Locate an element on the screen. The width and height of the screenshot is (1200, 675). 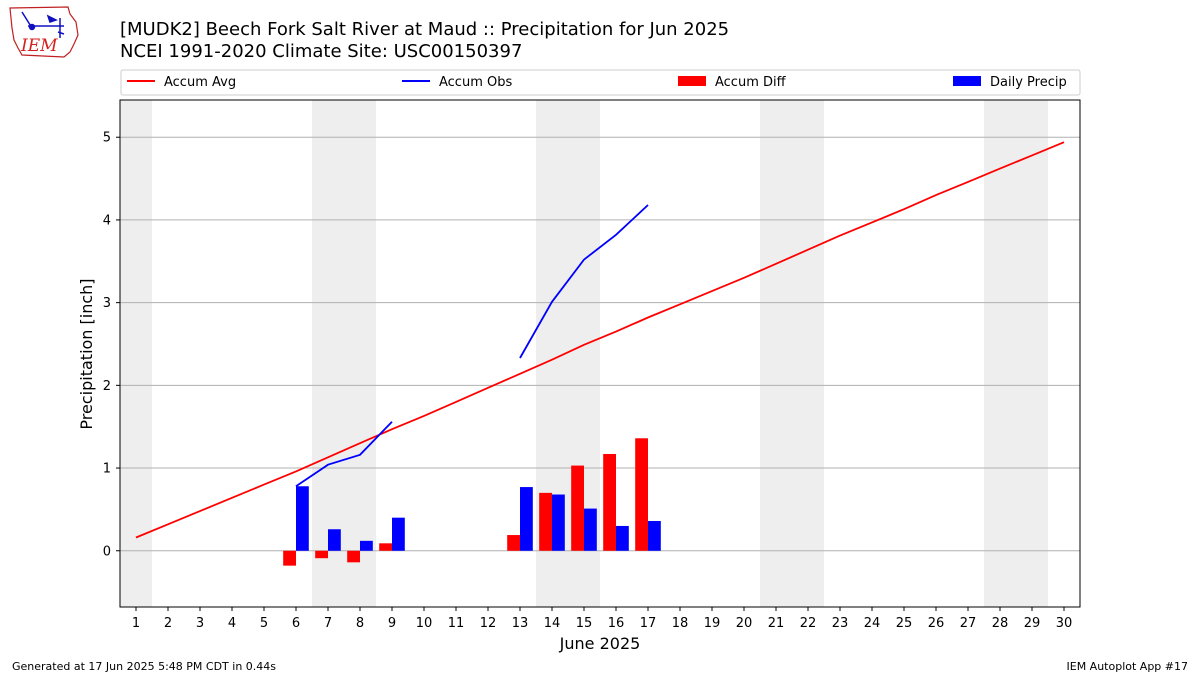
x-tick-label-2: 2 is located at coordinates (168, 623).